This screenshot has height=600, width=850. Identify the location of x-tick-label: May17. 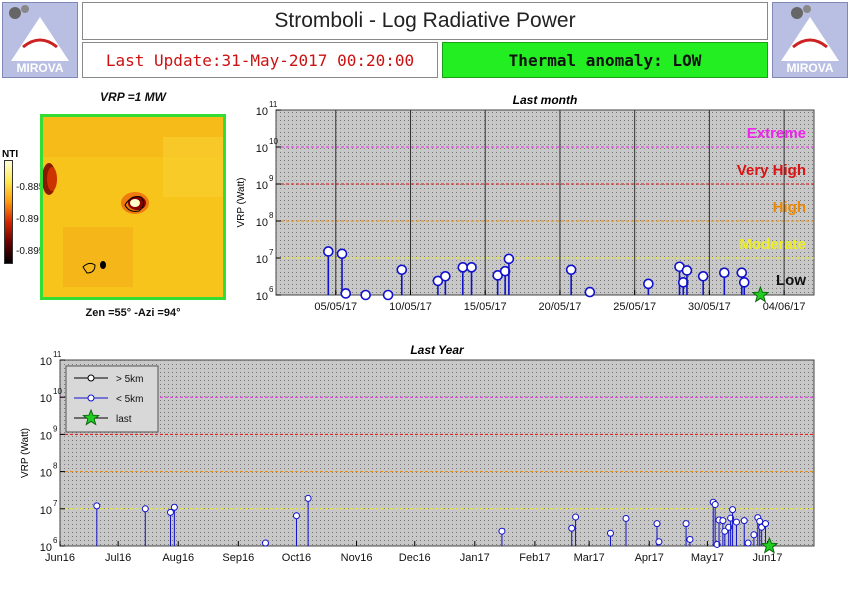
(707, 558).